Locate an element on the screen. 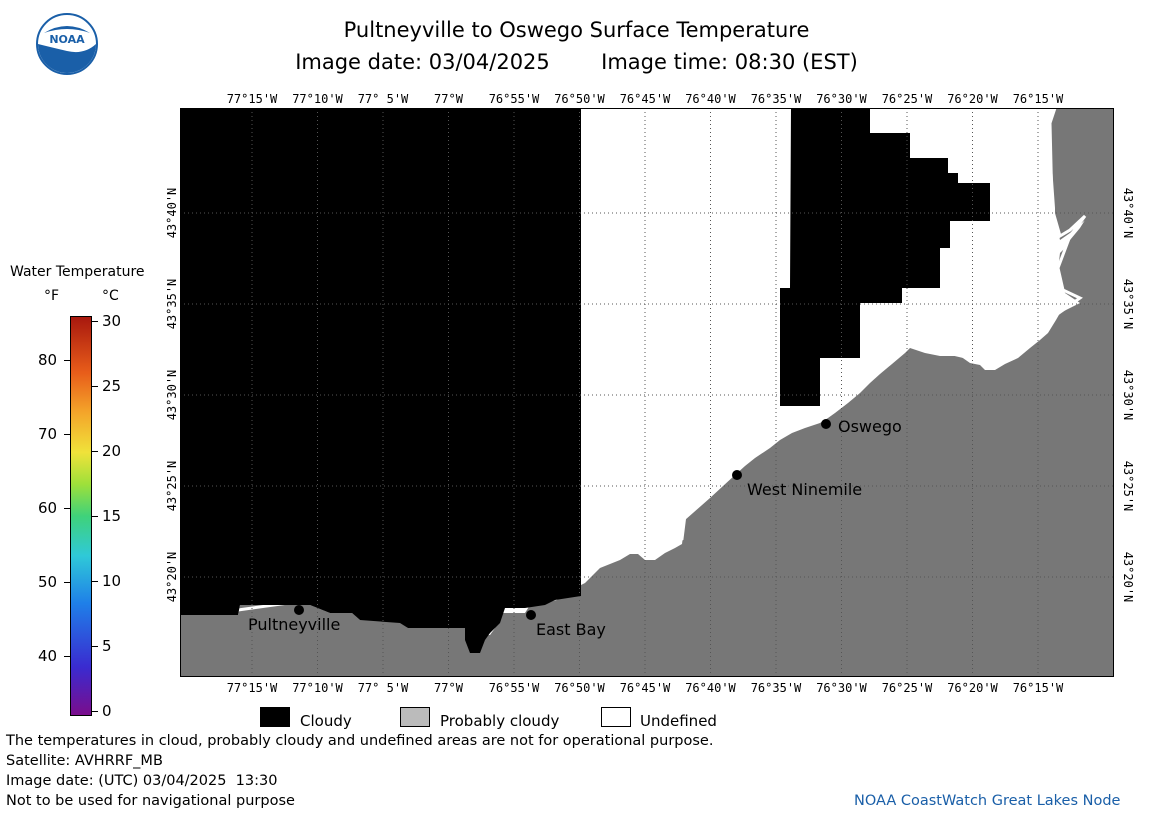 The height and width of the screenshot is (817, 1153). top-longitude-tick: 77° 5'W is located at coordinates (383, 99).